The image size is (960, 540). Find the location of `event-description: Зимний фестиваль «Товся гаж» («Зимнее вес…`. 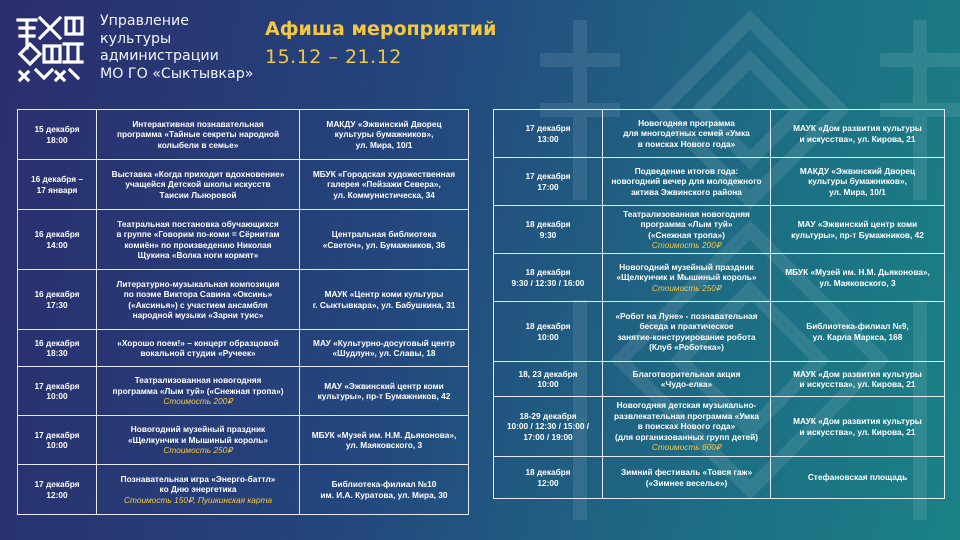

event-description: Зимний фестиваль «Товся гаж» («Зимнее вес… is located at coordinates (686, 477).